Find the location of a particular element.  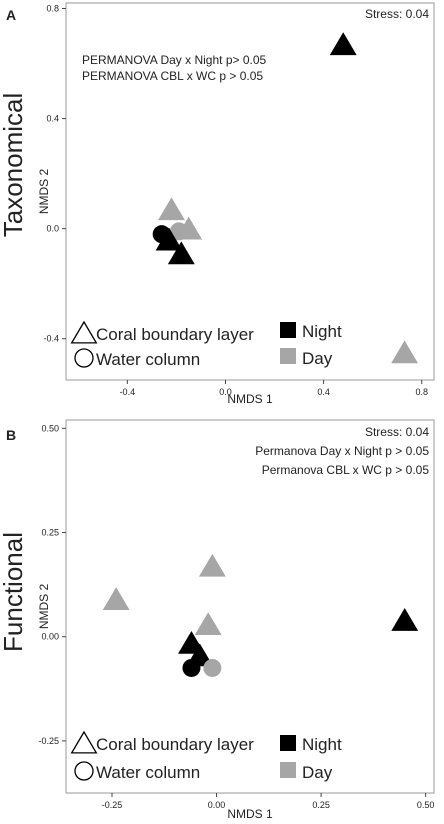

y-tick-label: 0.25 is located at coordinates (50, 533).